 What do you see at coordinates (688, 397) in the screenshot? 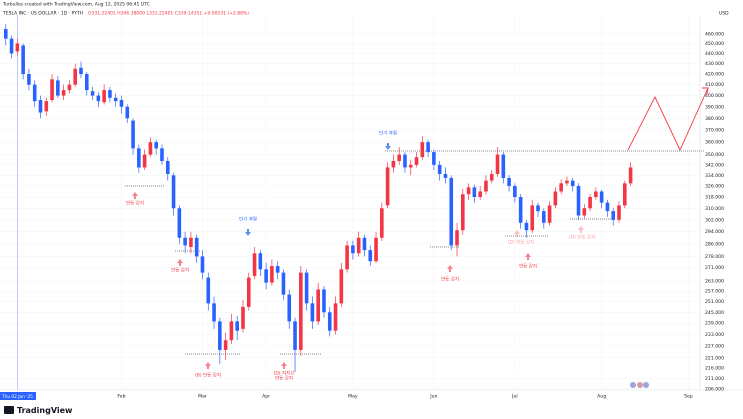
I see `x-tick-label: Sep` at bounding box center [688, 397].